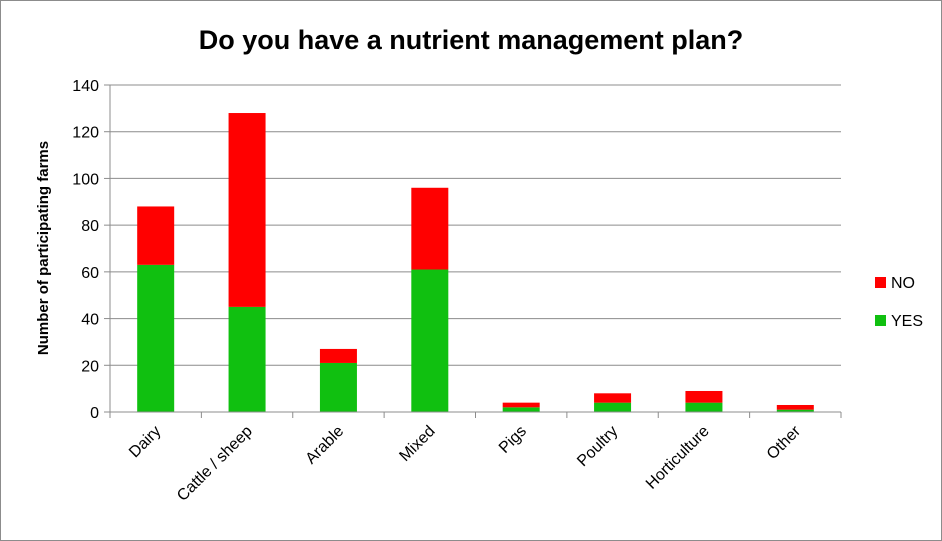 The height and width of the screenshot is (541, 942). I want to click on bar-yes-arable, so click(338, 387).